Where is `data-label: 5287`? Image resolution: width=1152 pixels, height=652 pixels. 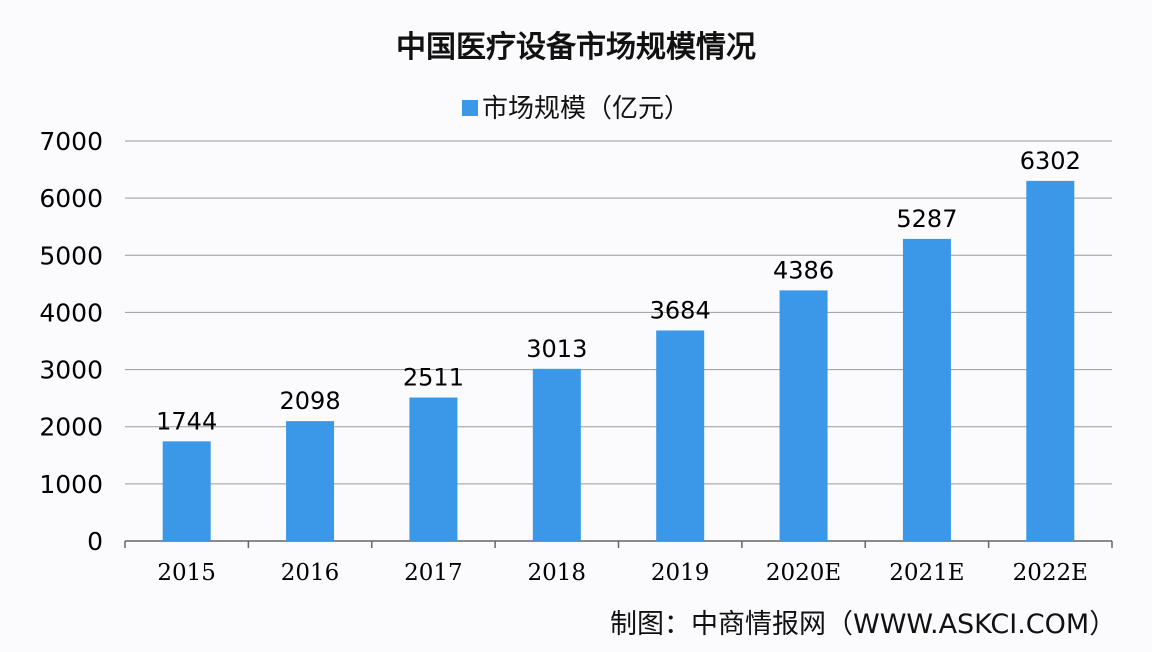 data-label: 5287 is located at coordinates (926, 219).